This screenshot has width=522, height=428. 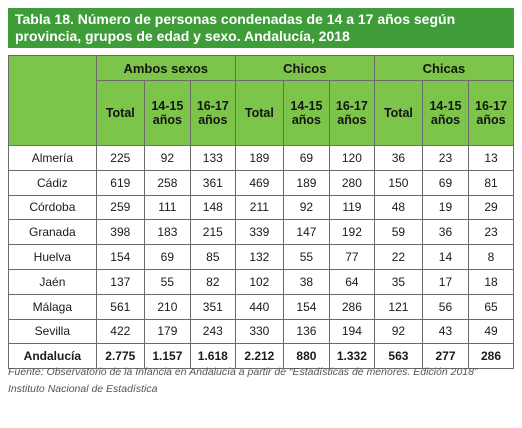 I want to click on value-cell: 194, so click(x=351, y=331).